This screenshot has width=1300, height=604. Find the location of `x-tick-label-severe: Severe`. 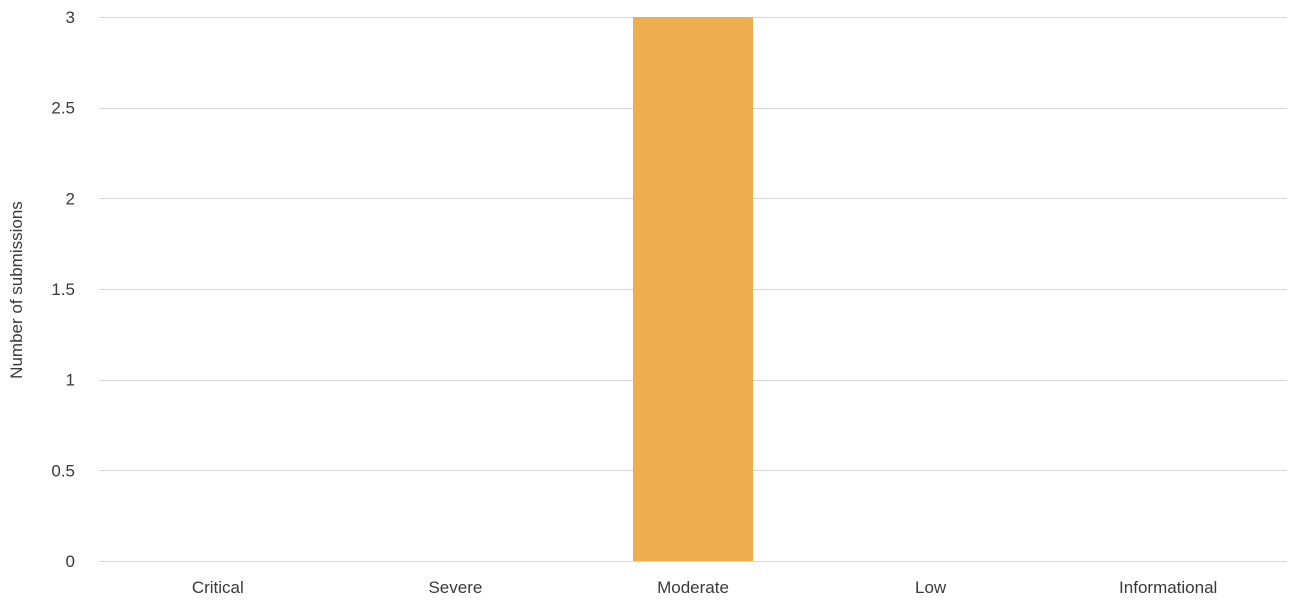

x-tick-label-severe: Severe is located at coordinates (455, 587).